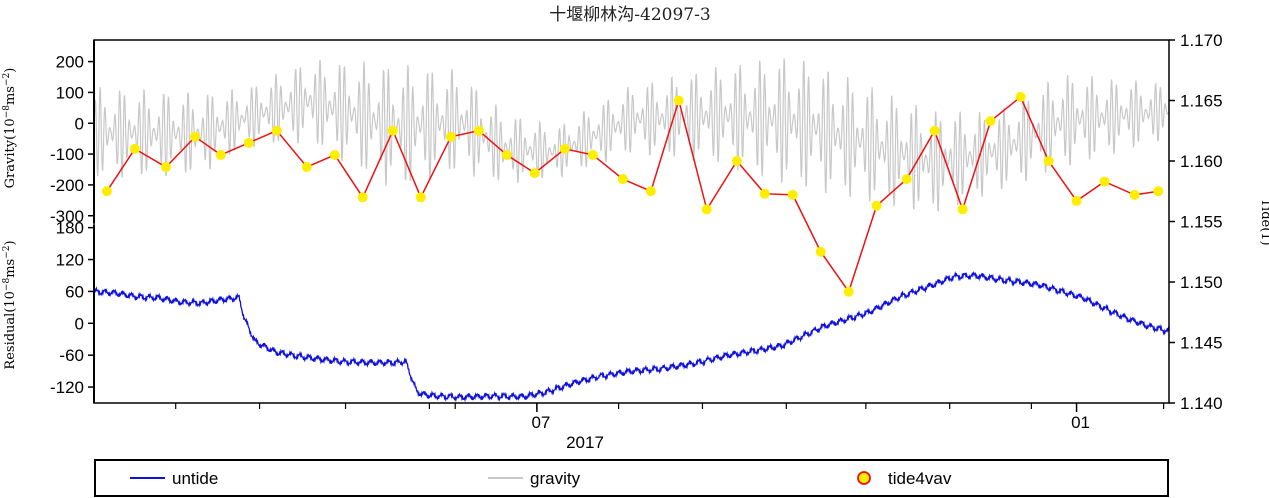 The width and height of the screenshot is (1269, 498). What do you see at coordinates (1201, 222) in the screenshot?
I see `tide-y-tick-label: 1.155` at bounding box center [1201, 222].